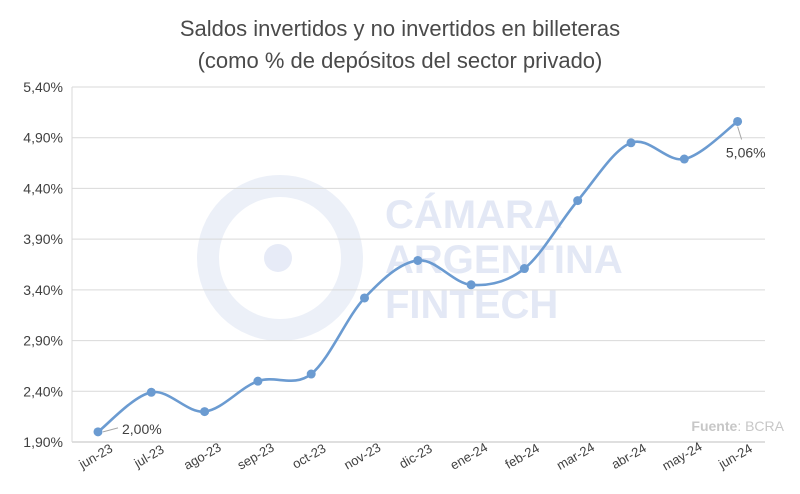 The width and height of the screenshot is (800, 494). Describe the element at coordinates (43, 442) in the screenshot. I see `y-tick-label: 1,90%` at that location.